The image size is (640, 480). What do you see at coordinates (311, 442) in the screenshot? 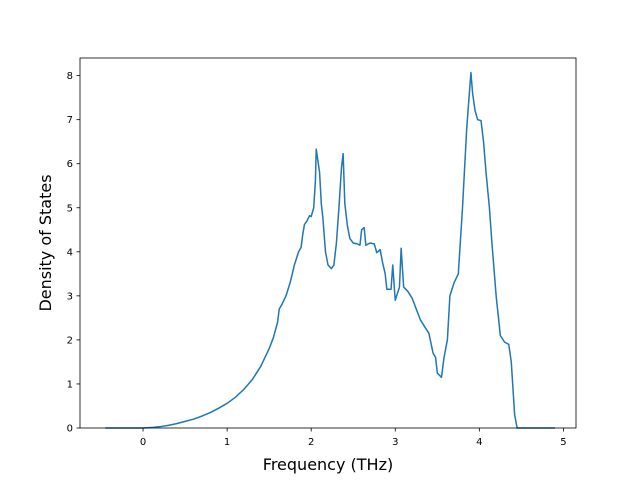
I see `x-tick-label: 2` at bounding box center [311, 442].